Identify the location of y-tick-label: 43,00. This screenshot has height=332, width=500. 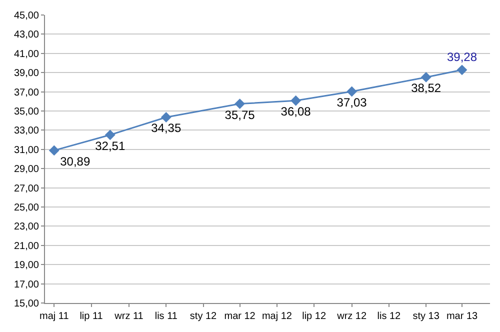
(27, 35).